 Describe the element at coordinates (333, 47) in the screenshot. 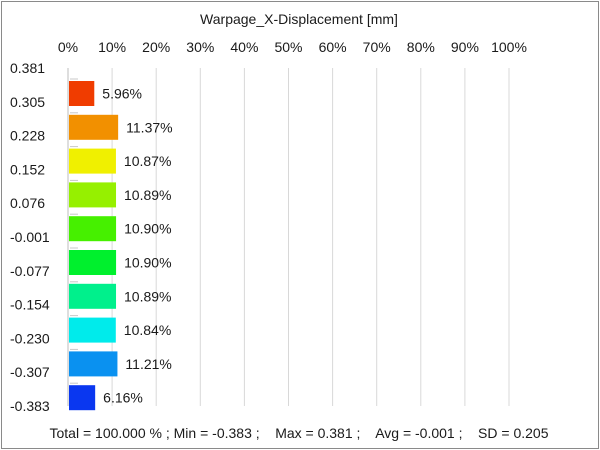

I see `x-tick-label: 60%` at that location.